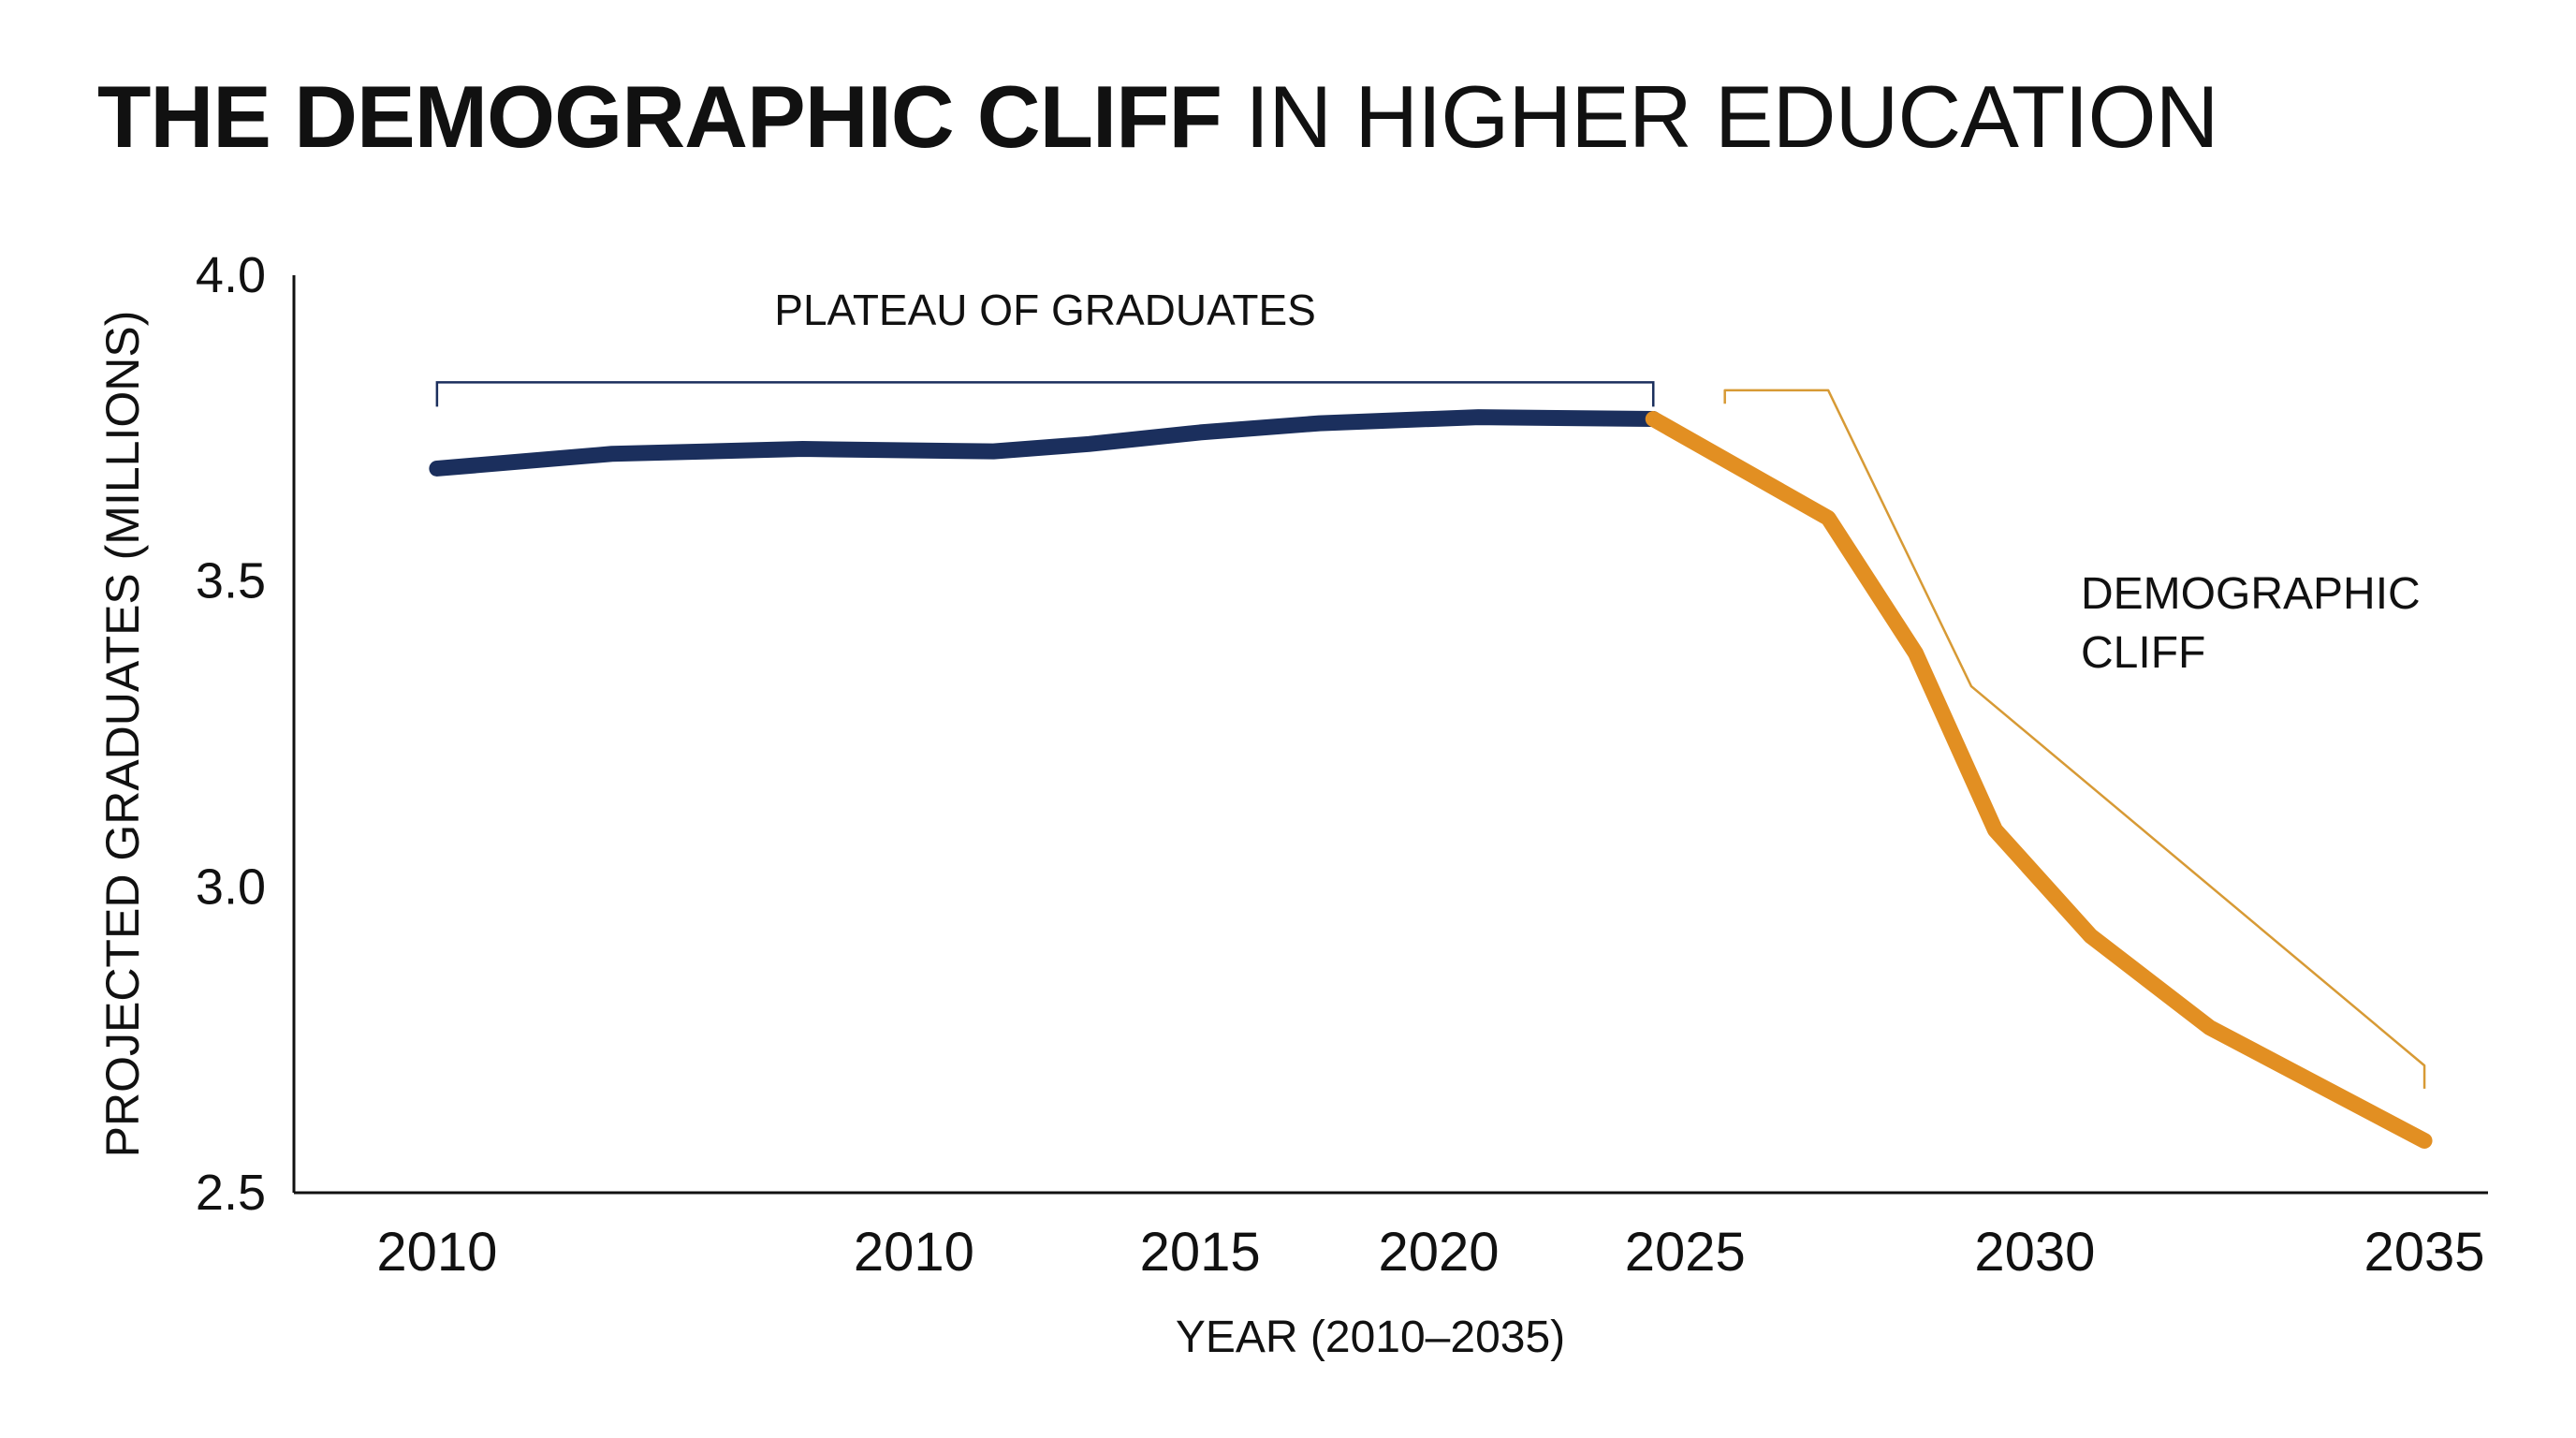 This screenshot has height=1438, width=2576. I want to click on x-tick-label: 2020, so click(1438, 1252).